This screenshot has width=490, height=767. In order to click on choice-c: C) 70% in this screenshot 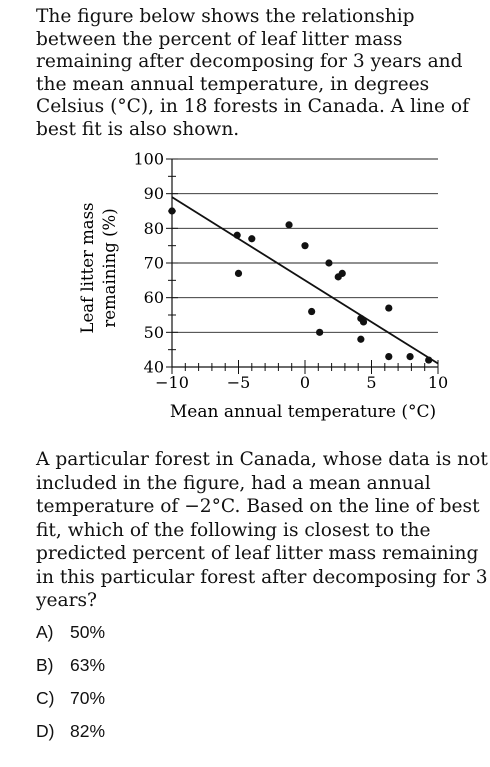, I will do `click(186, 704)`.